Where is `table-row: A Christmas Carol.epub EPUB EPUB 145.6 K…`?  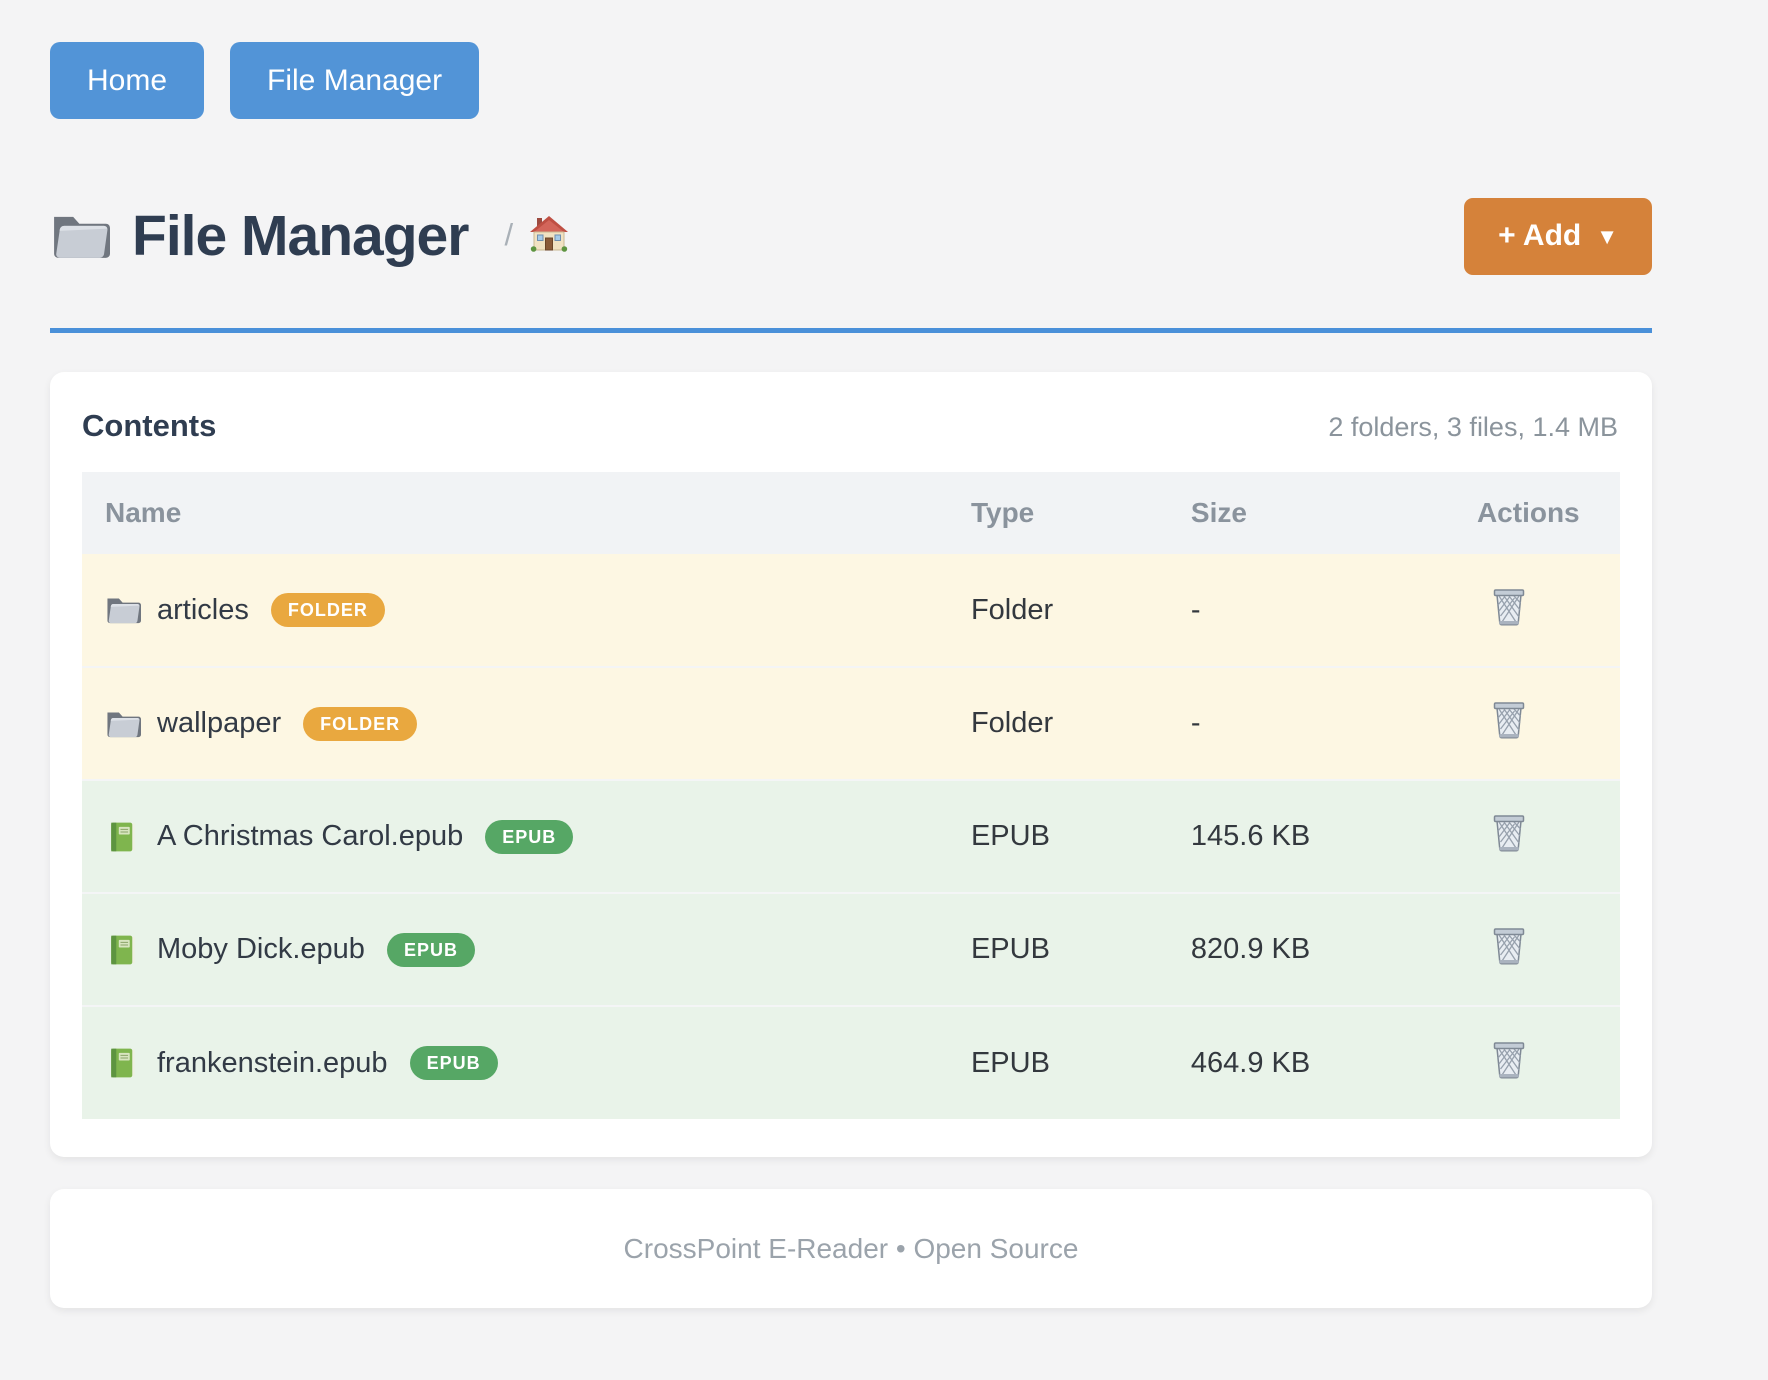 table-row: A Christmas Carol.epub EPUB EPUB 145.6 K… is located at coordinates (851, 836).